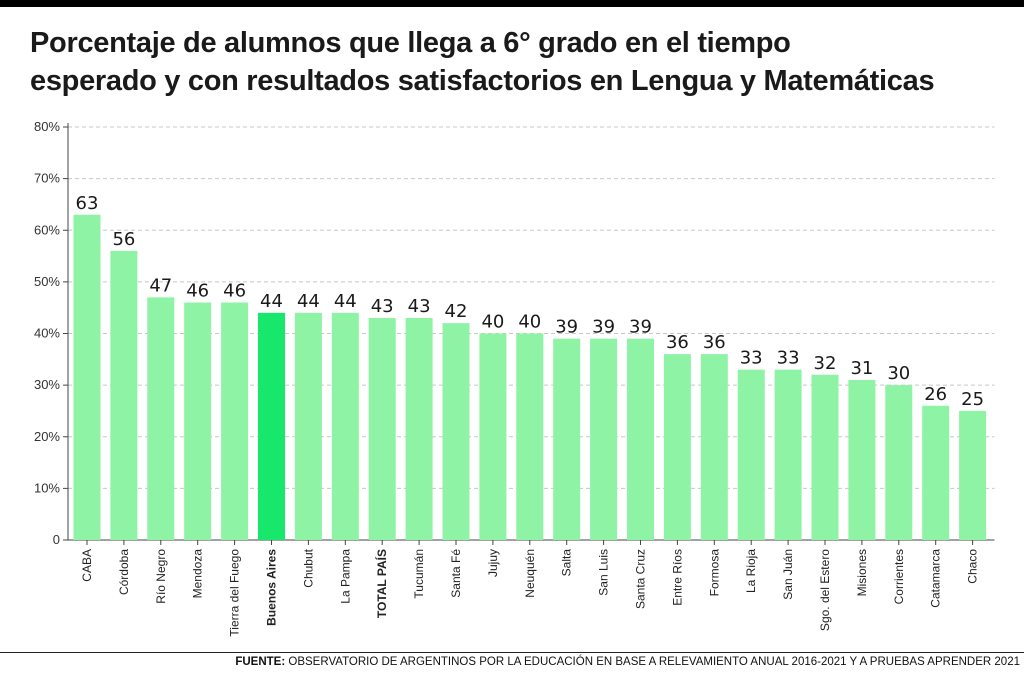  What do you see at coordinates (381, 583) in the screenshot?
I see `category-label: TOTAL PAÍS` at bounding box center [381, 583].